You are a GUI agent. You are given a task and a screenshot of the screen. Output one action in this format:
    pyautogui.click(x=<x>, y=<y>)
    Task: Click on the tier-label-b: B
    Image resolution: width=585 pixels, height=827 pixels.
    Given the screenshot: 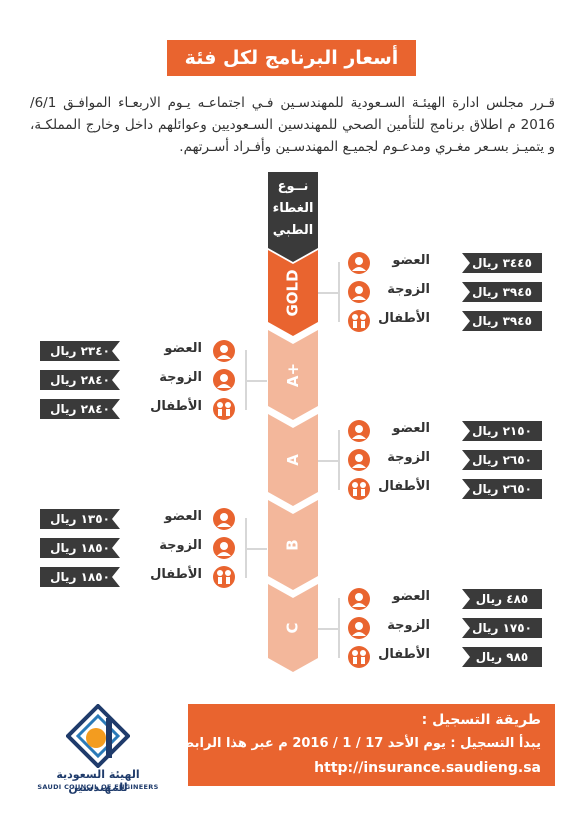 What is the action you would take?
    pyautogui.click(x=293, y=545)
    